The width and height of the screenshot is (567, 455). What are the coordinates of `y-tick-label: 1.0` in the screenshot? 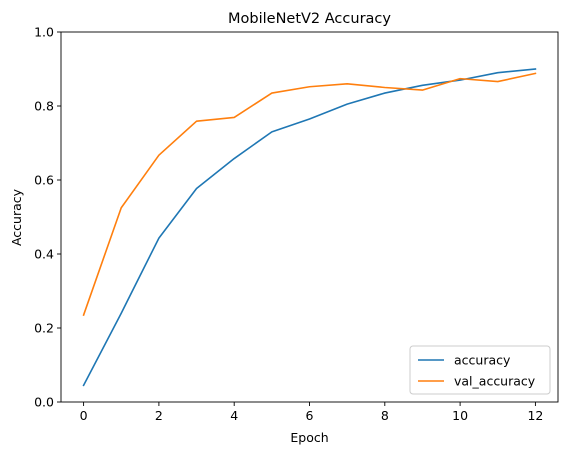 It's located at (44, 32).